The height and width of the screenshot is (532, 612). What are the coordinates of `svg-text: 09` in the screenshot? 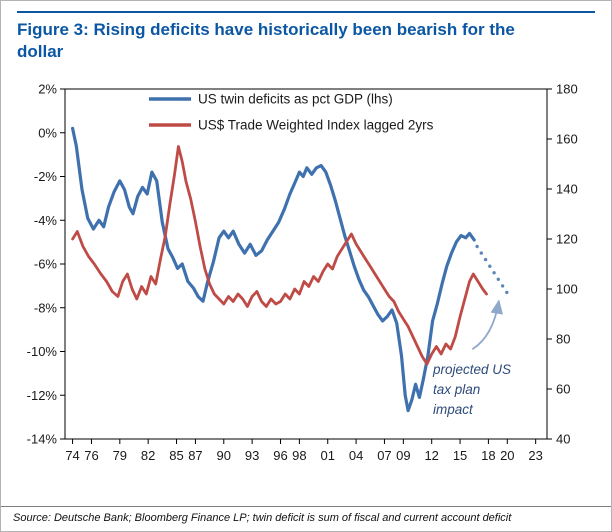 It's located at (403, 455).